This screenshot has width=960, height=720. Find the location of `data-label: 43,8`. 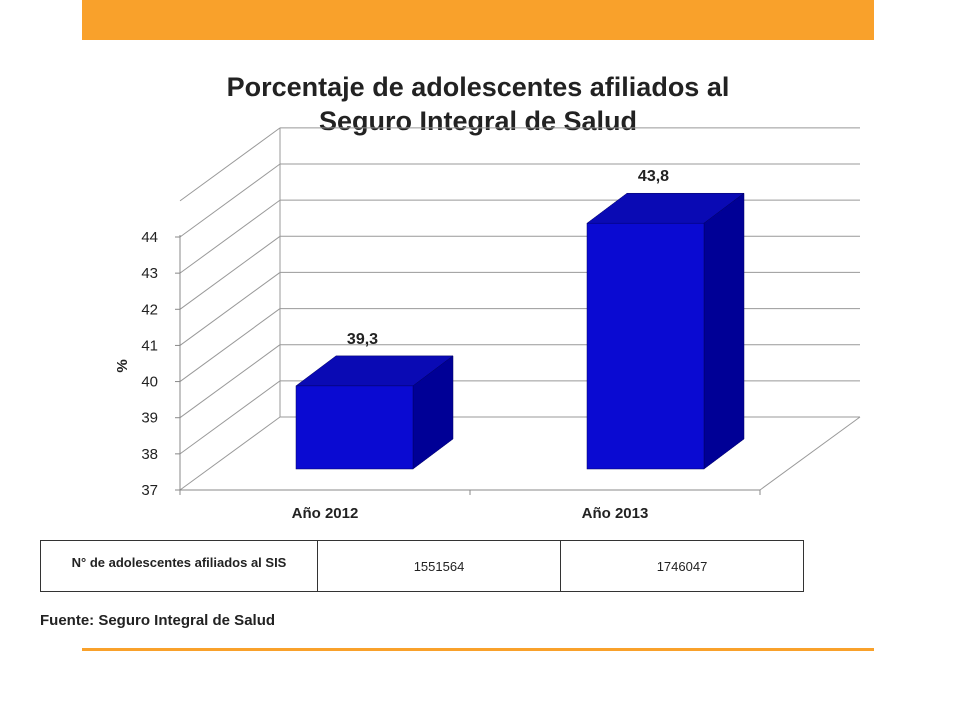

data-label: 43,8 is located at coordinates (653, 176).